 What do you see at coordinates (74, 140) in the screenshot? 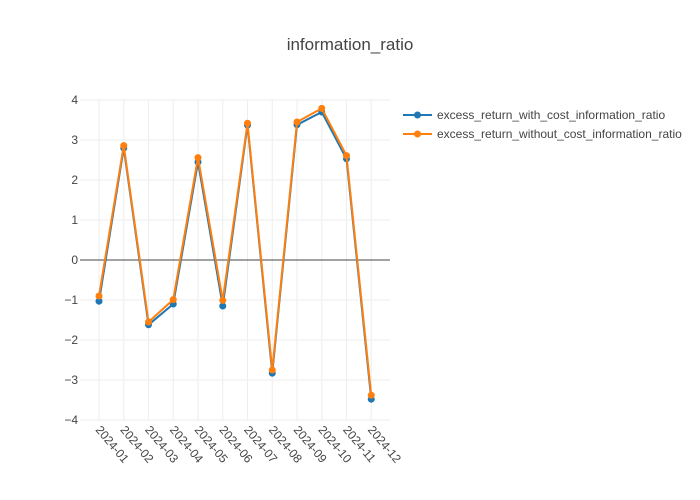
I see `y-tick-label: 3` at bounding box center [74, 140].